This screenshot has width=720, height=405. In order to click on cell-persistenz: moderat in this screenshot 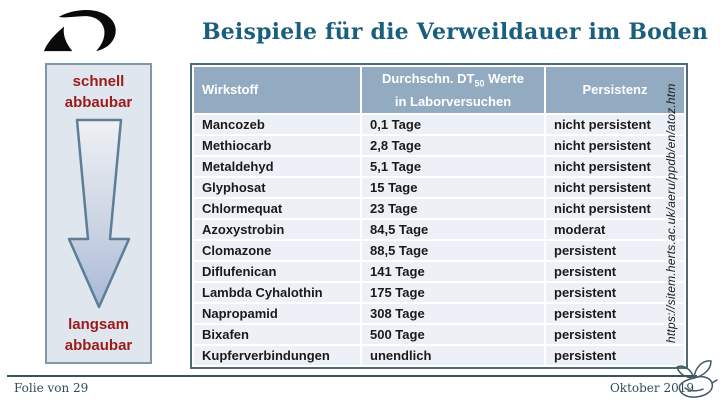, I will do `click(615, 229)`.